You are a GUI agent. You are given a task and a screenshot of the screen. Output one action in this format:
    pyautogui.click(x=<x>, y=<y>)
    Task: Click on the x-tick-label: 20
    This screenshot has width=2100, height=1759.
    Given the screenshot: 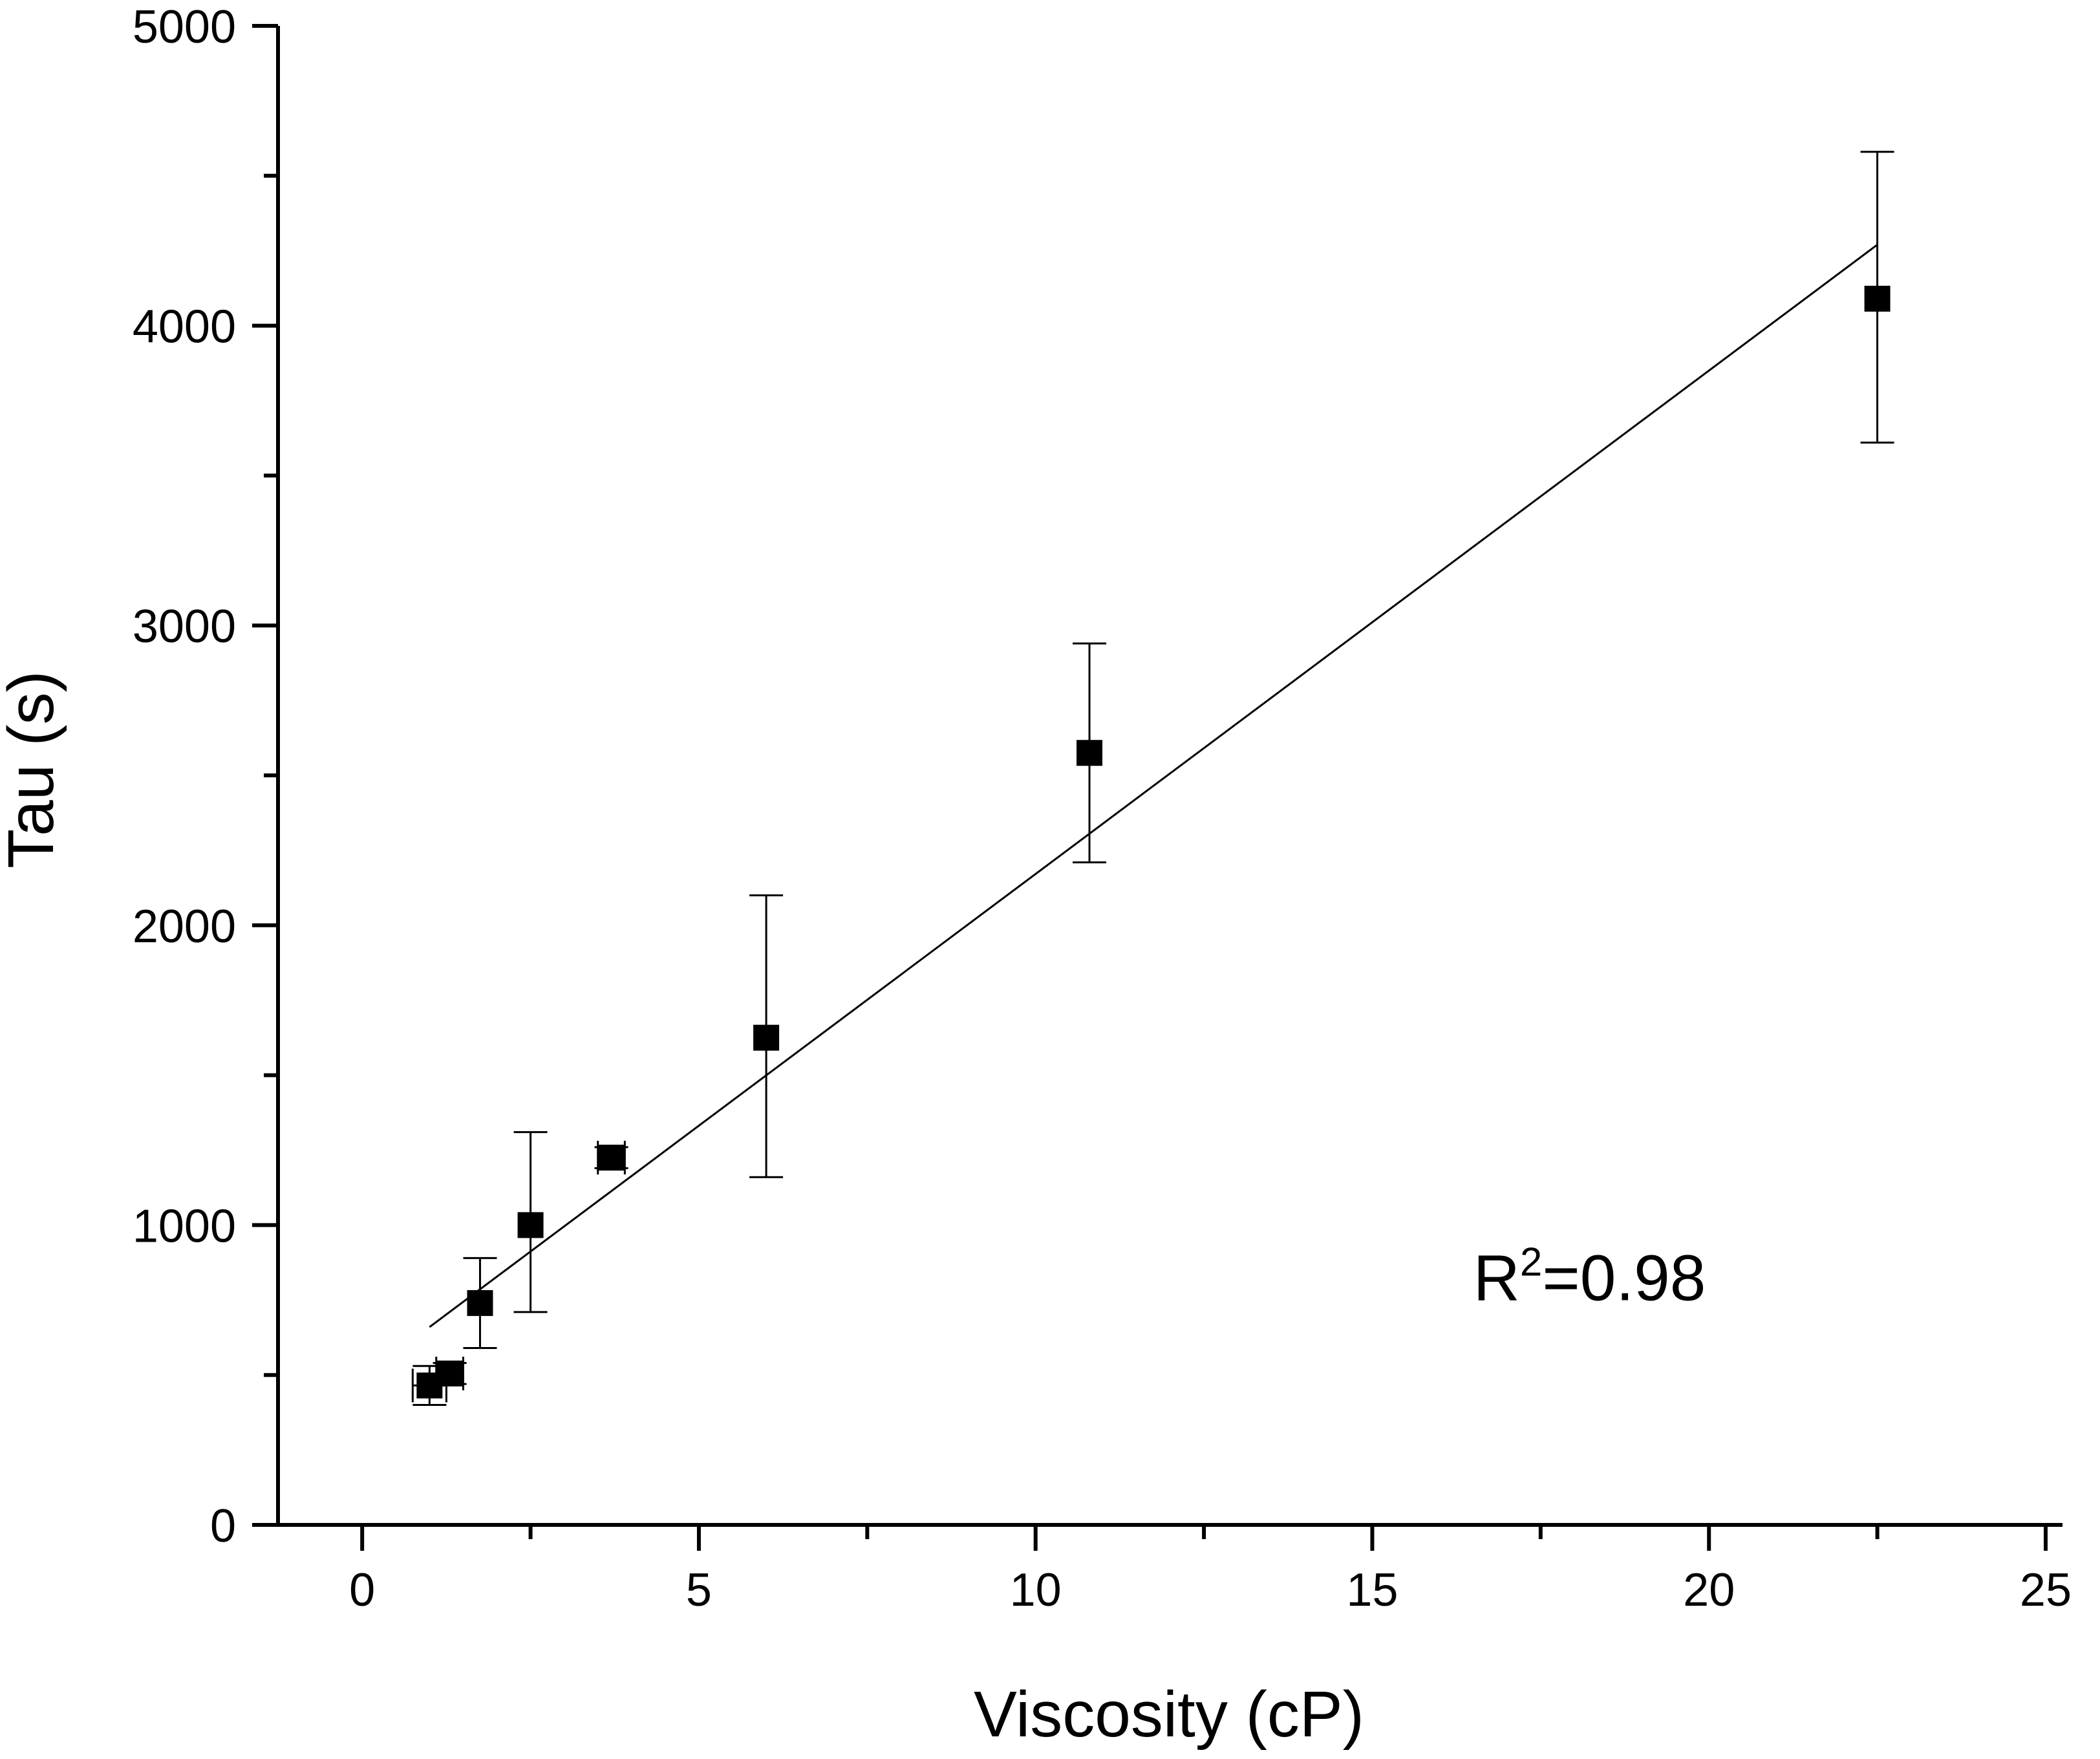 What is the action you would take?
    pyautogui.click(x=1709, y=1590)
    